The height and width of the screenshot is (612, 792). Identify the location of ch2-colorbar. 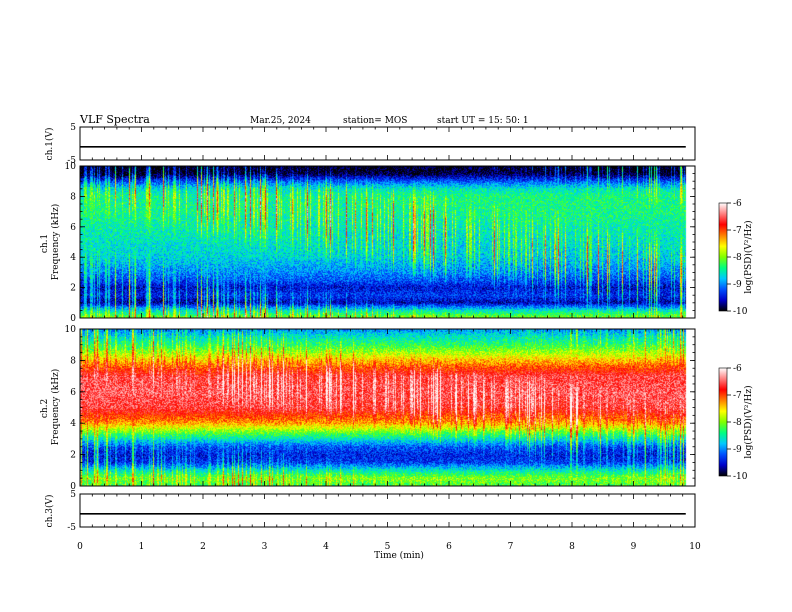
(723, 422).